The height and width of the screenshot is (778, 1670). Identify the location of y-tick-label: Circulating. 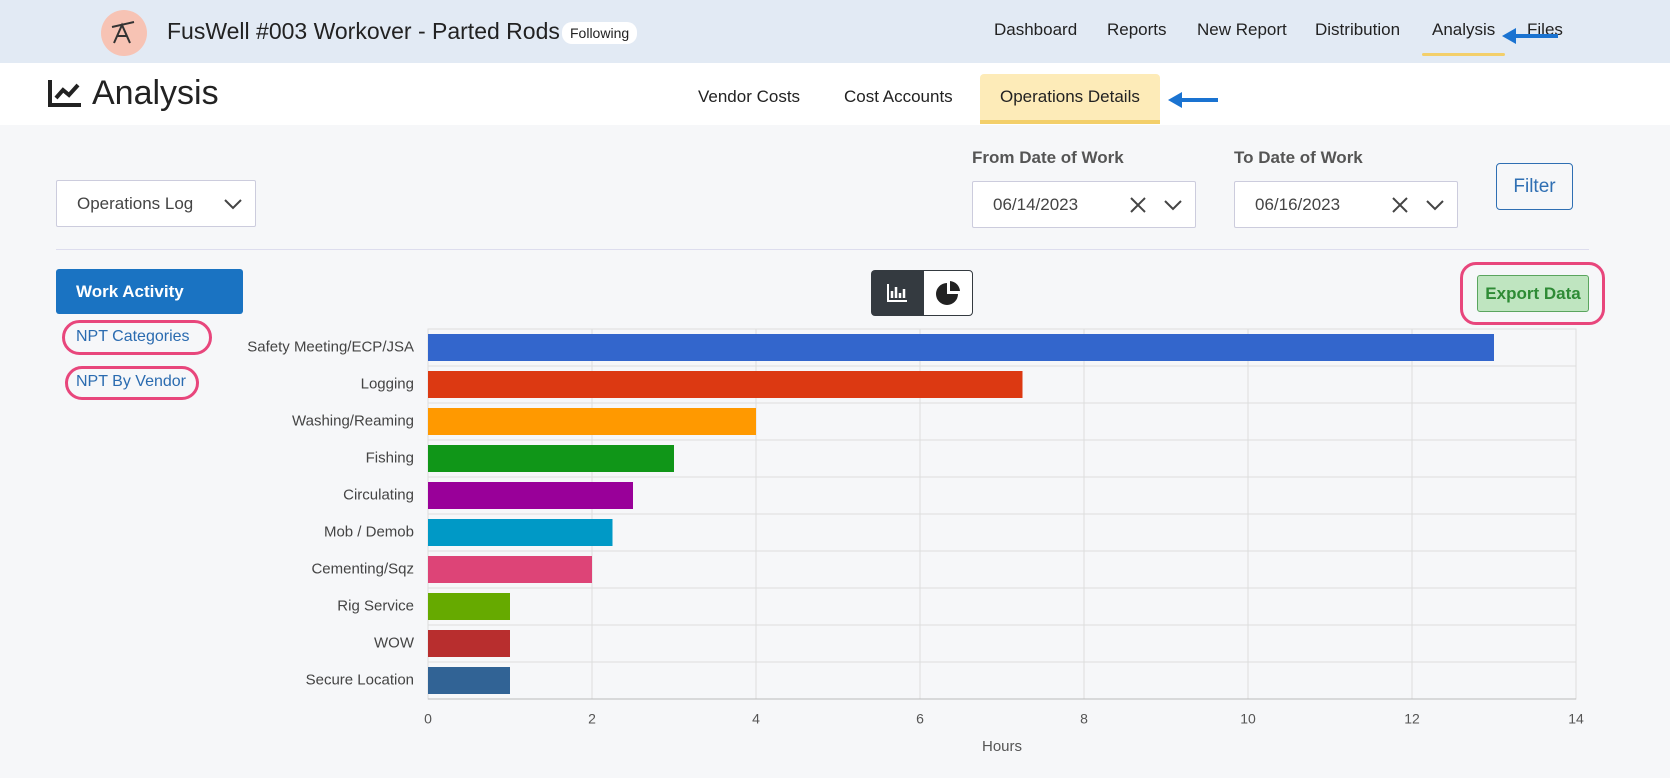
(378, 494).